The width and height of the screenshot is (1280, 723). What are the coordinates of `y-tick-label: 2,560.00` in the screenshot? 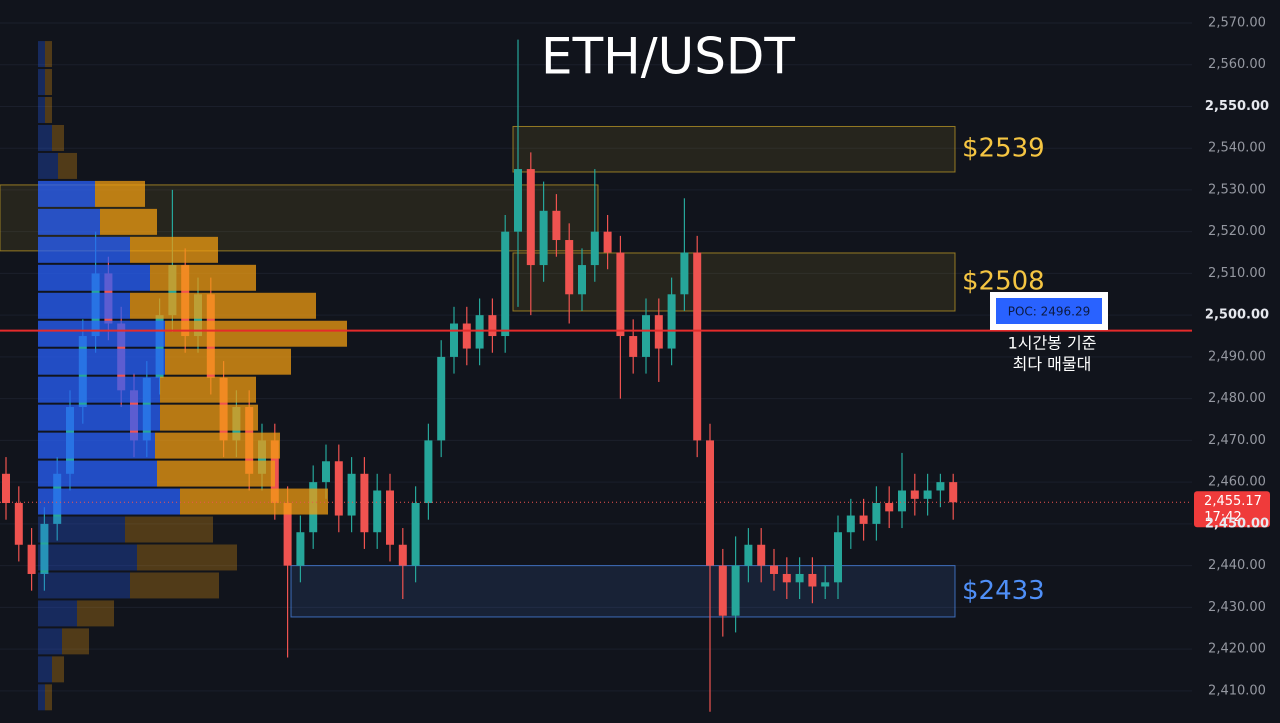 It's located at (1237, 64).